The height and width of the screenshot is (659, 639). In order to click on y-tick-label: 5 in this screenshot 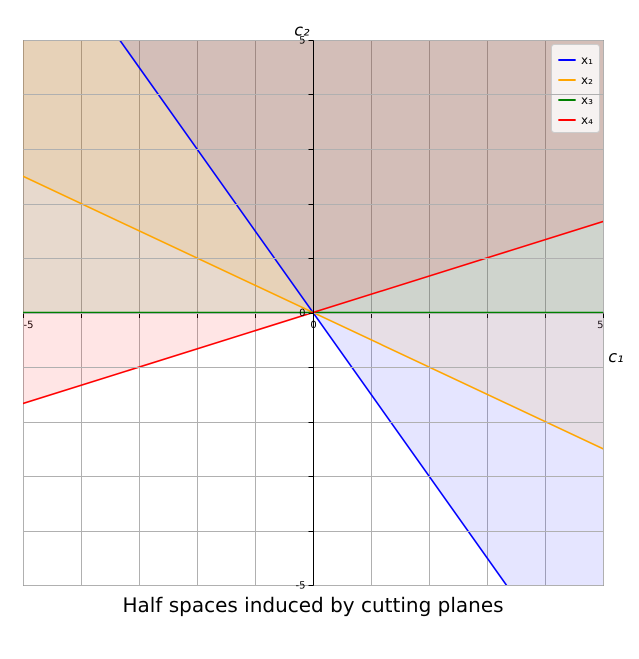, I will do `click(302, 41)`.